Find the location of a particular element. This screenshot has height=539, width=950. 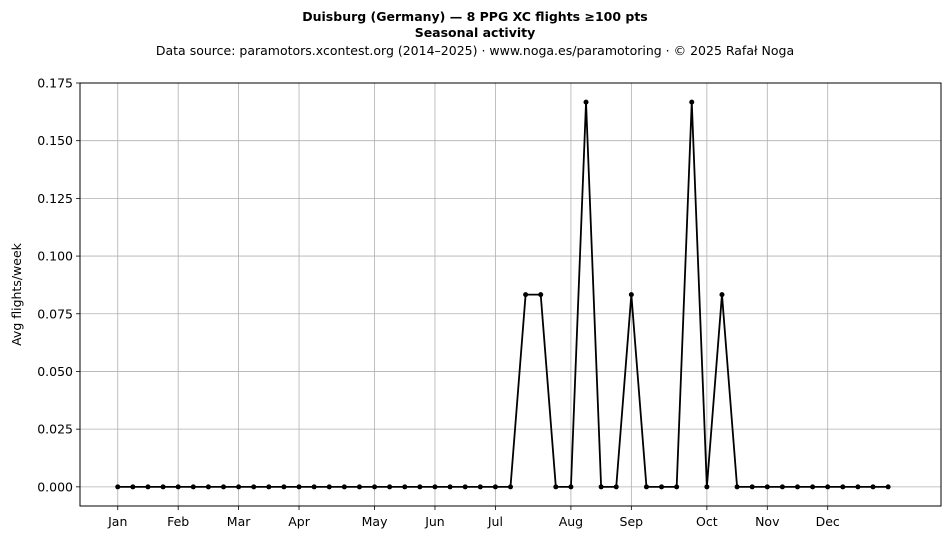

x-tick-label: Nov is located at coordinates (767, 521).